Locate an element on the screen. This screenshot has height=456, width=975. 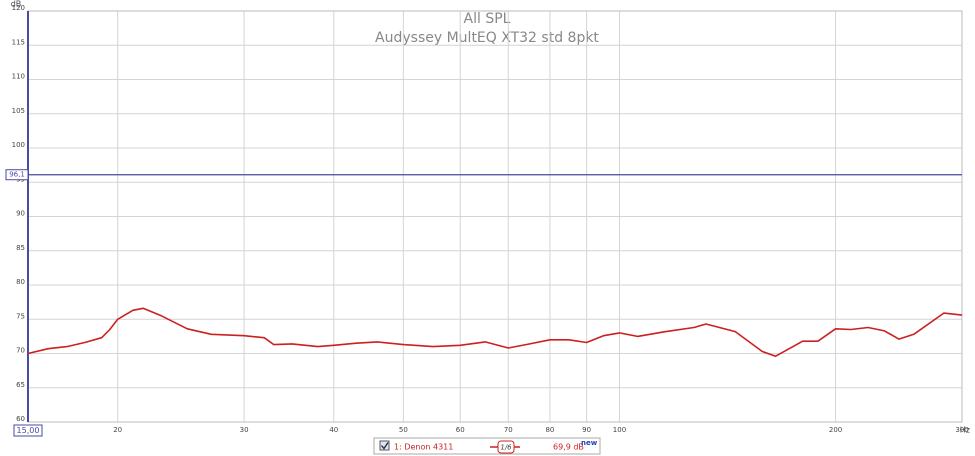
check-mark is located at coordinates (385, 446).